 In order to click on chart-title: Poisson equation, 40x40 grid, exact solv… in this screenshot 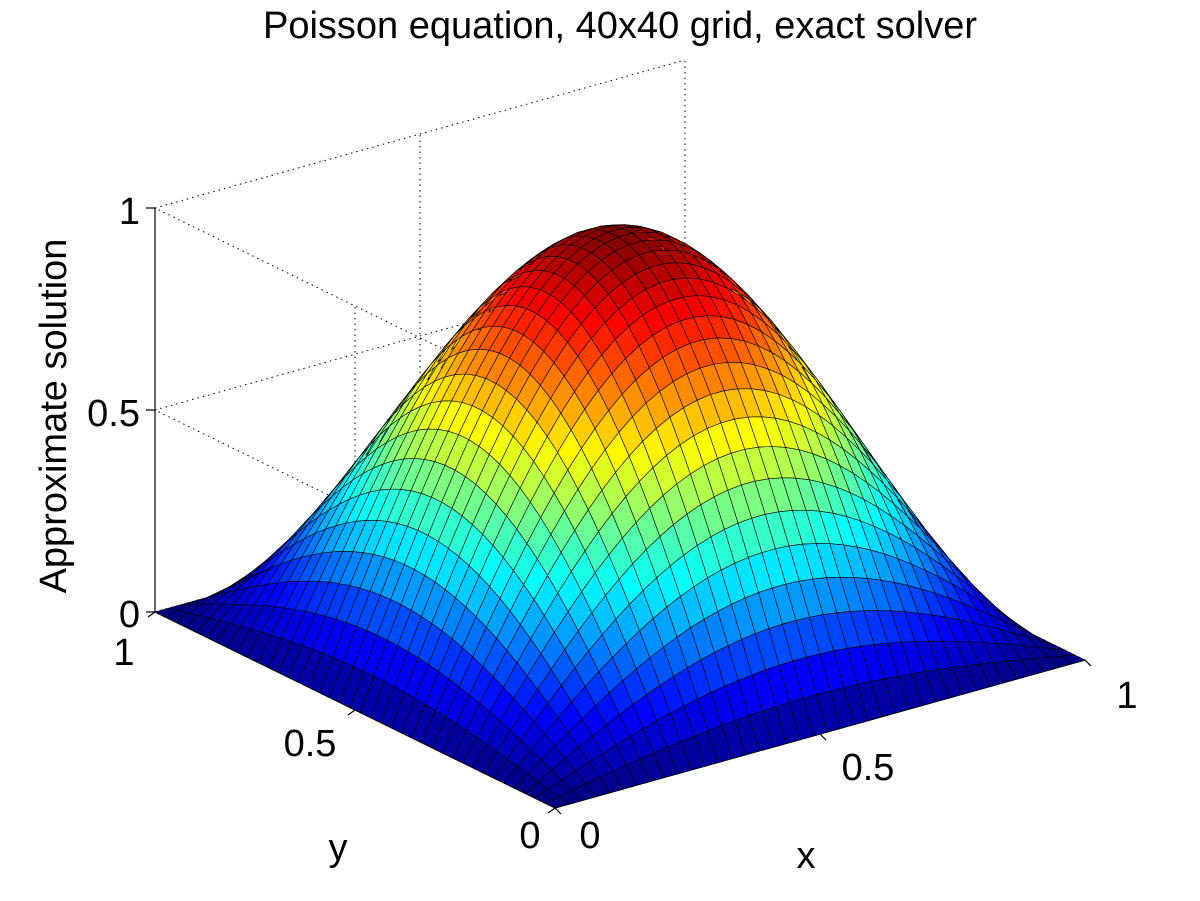, I will do `click(620, 26)`.